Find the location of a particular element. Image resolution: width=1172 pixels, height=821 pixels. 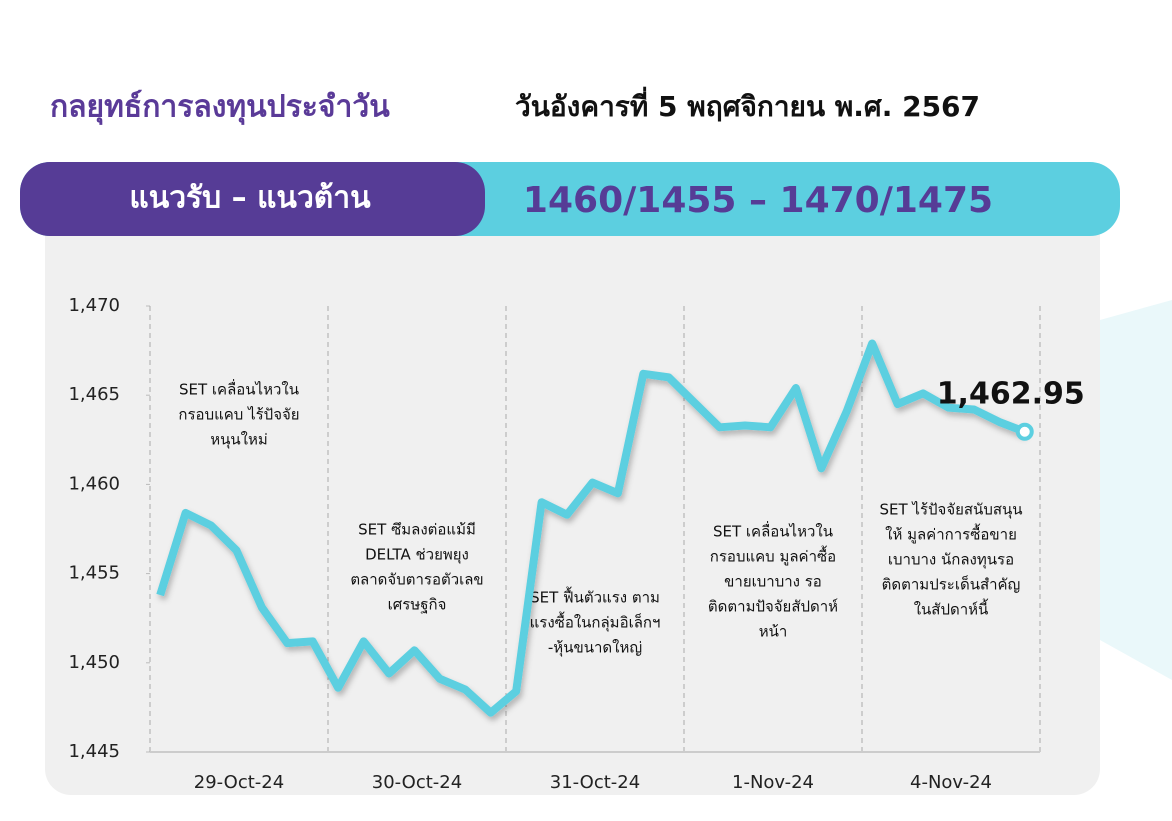

decoration is located at coordinates (1136, 490).